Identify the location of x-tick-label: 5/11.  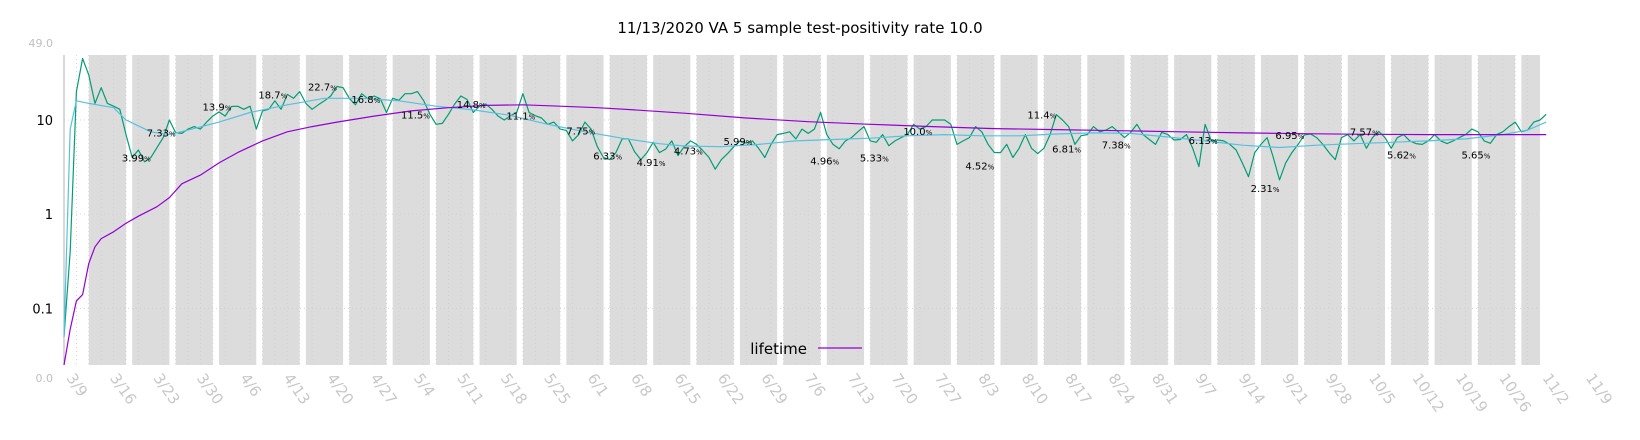
(470, 389).